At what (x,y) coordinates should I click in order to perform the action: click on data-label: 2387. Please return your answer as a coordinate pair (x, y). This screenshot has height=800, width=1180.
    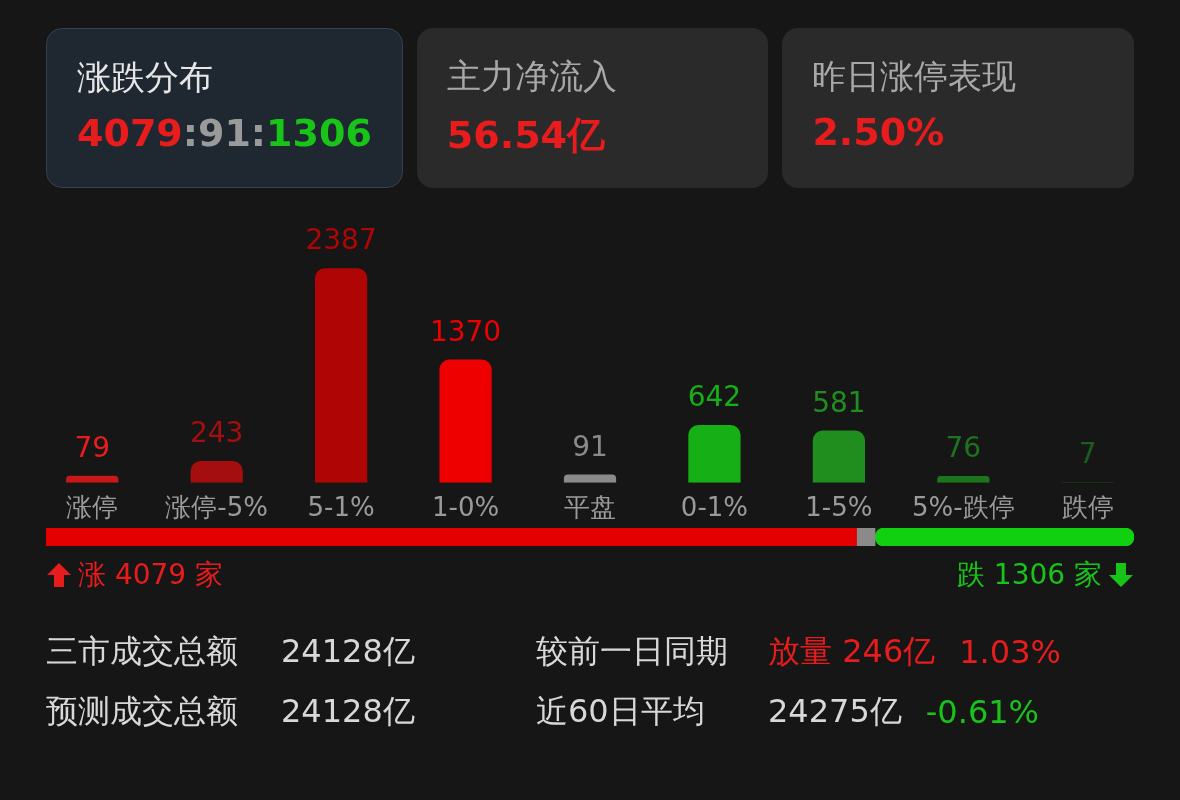
    Looking at the image, I should click on (341, 240).